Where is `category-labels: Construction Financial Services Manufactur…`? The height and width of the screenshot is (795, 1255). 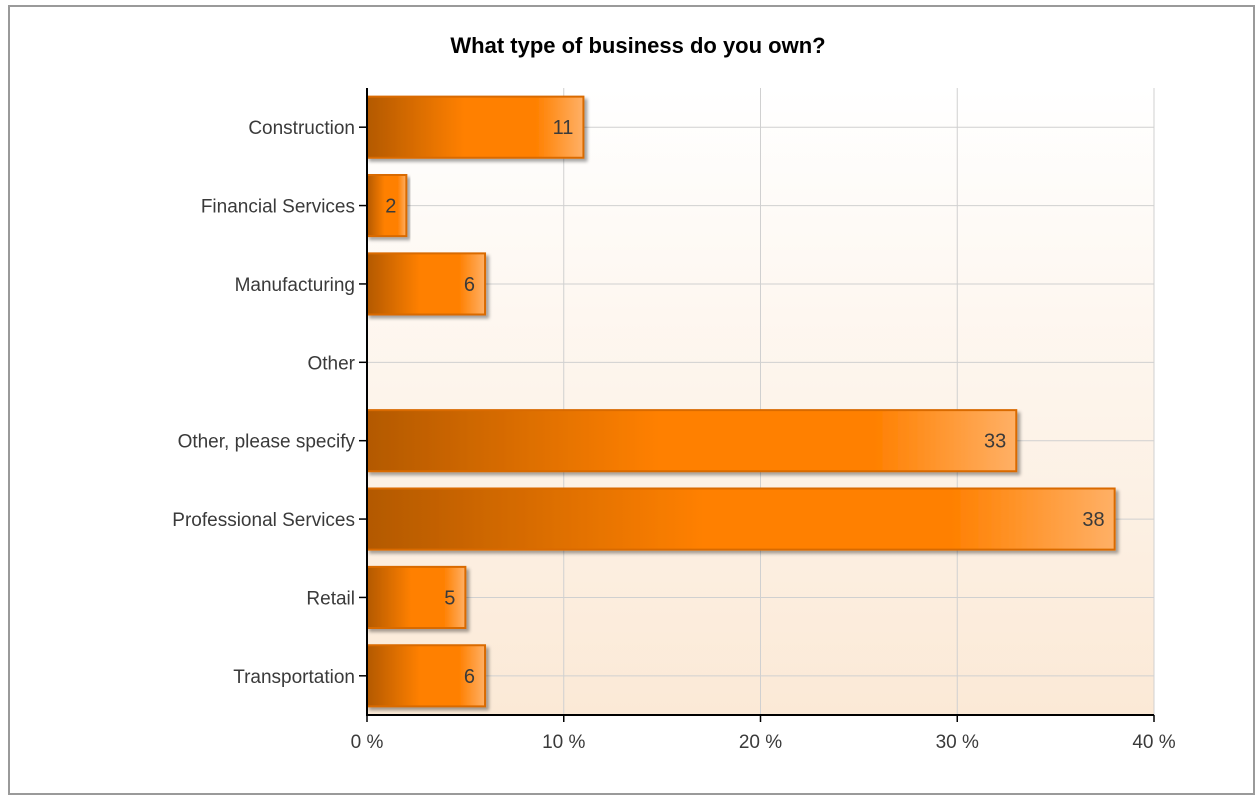
category-labels: Construction Financial Services Manufactur… is located at coordinates (263, 403).